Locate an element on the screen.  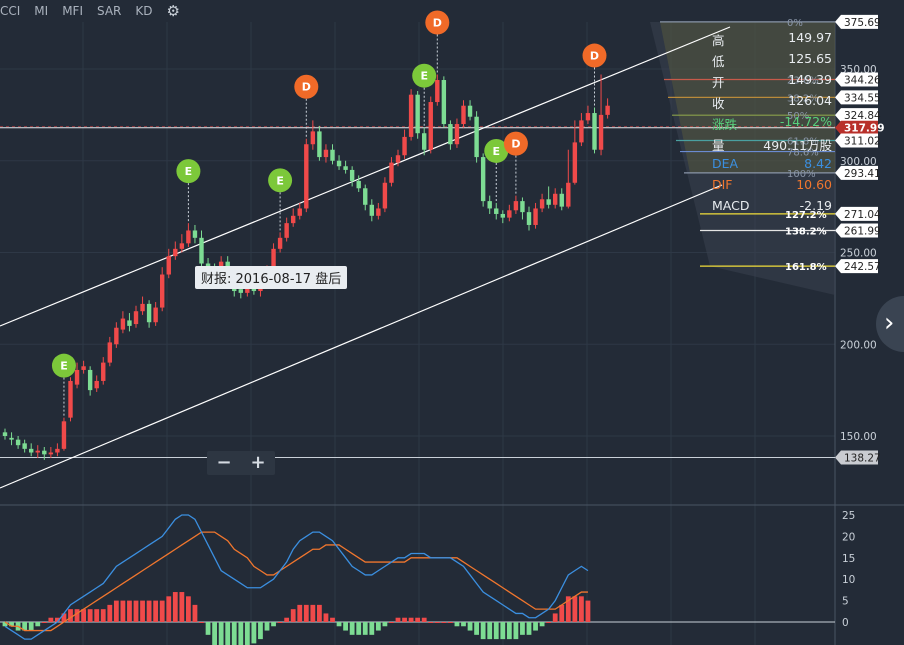
info-value: -14.72% is located at coordinates (805, 121).